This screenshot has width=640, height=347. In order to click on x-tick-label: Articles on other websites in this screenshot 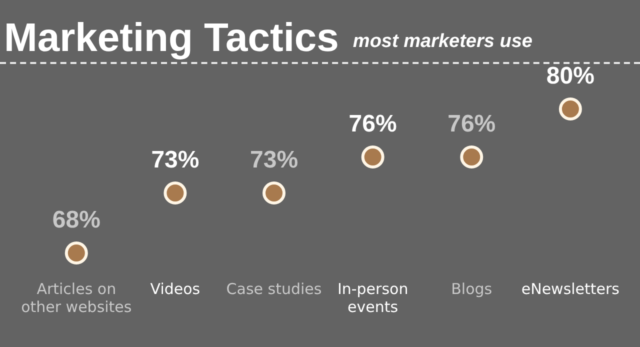, I will do `click(76, 298)`.